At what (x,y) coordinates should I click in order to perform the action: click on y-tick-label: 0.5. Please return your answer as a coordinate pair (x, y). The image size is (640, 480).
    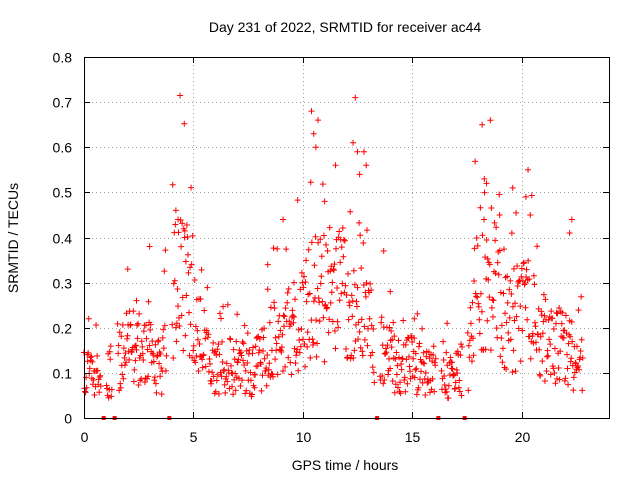
    Looking at the image, I should click on (63, 193).